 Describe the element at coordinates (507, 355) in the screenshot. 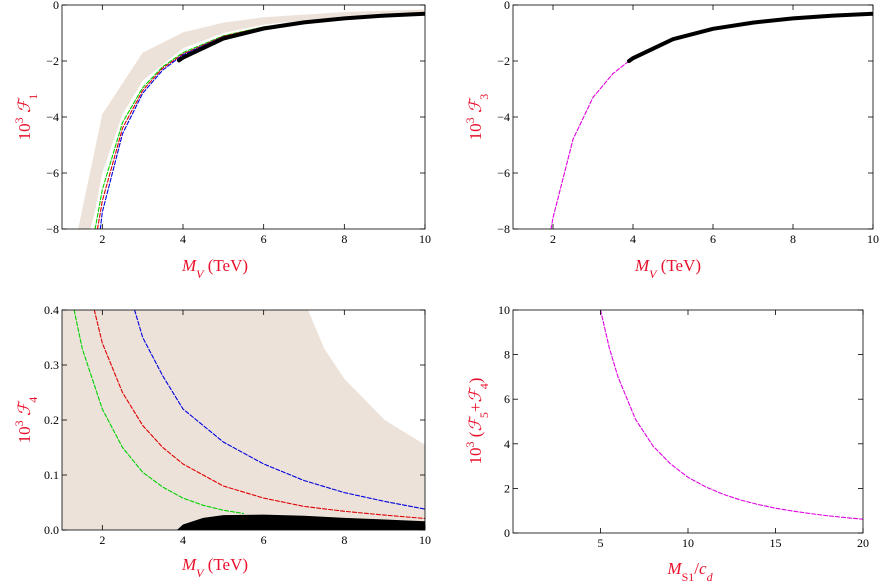

I see `y-tick-label: 8` at that location.